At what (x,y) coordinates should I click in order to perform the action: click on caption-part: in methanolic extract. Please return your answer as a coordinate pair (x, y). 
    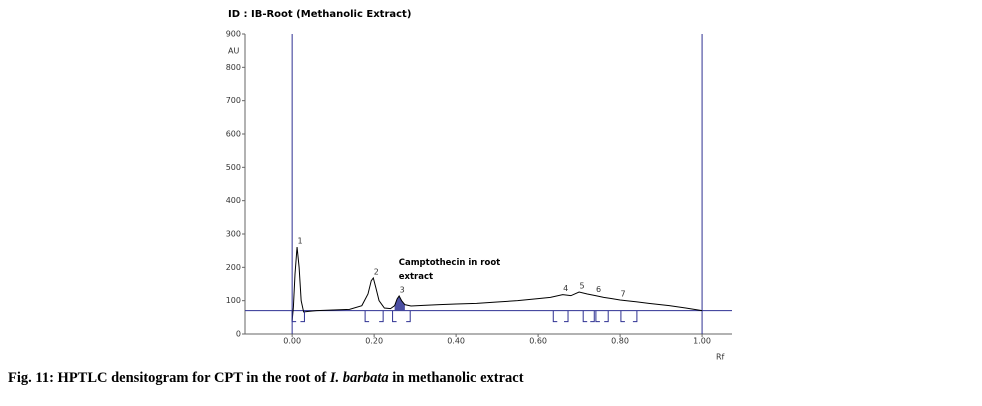
    Looking at the image, I should click on (456, 378).